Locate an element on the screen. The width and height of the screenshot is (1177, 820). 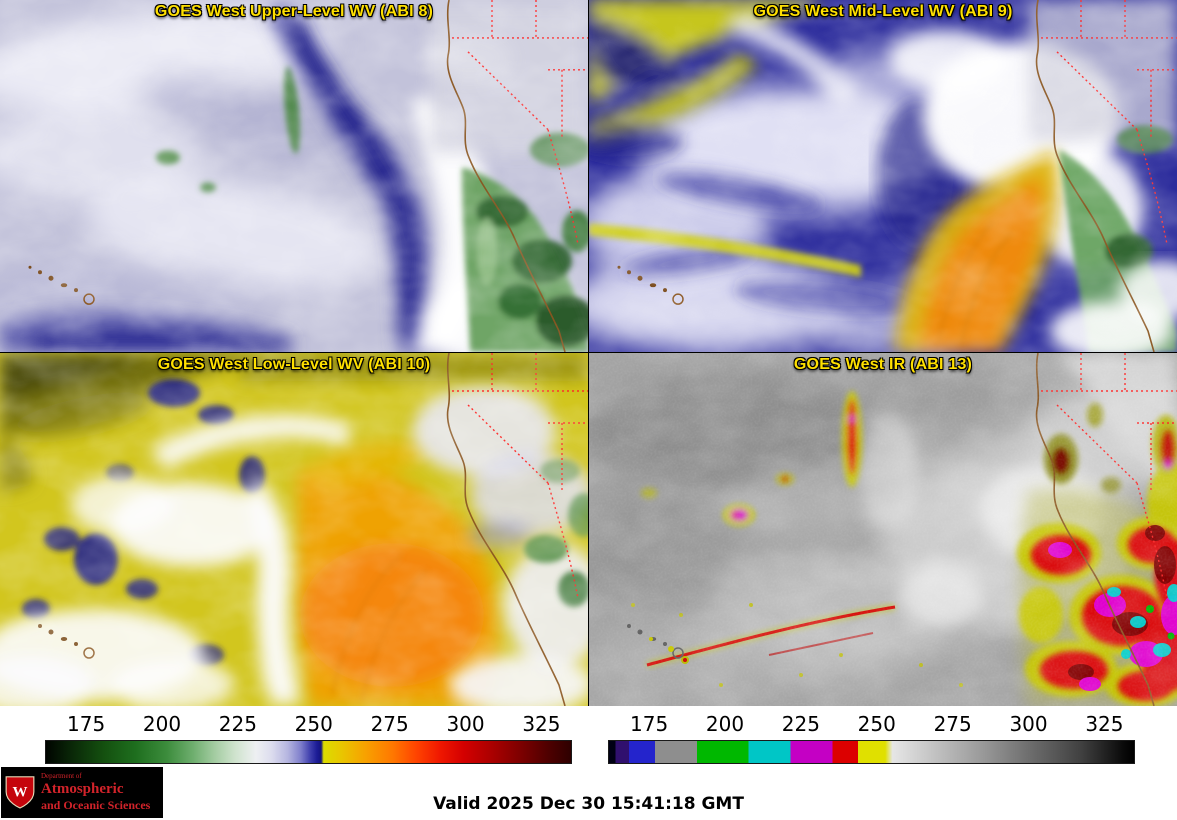
logo-line-atmos: Atmospheric is located at coordinates (82, 789).